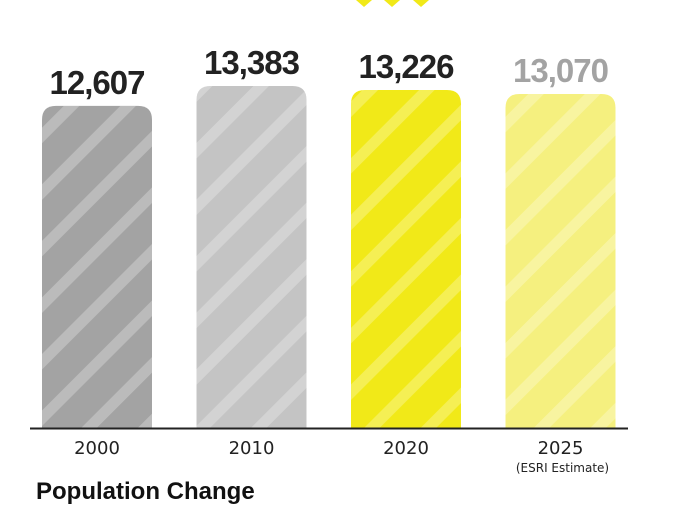  Describe the element at coordinates (97, 266) in the screenshot. I see `bar-stripes-2000` at that location.